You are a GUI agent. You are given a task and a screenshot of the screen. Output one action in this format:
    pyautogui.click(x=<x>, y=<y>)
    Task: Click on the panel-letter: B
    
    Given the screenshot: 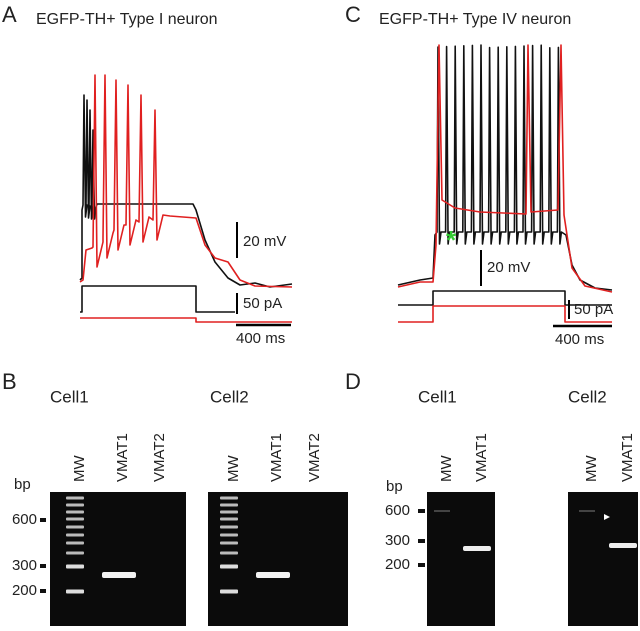 What is the action you would take?
    pyautogui.click(x=9, y=381)
    